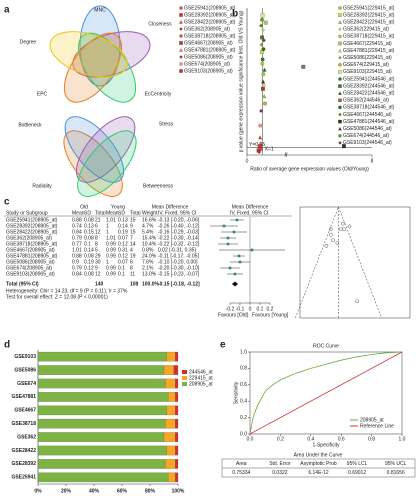  Describe the element at coordinates (243, 434) in the screenshot. I see `y-tick-label: 0.0` at that location.